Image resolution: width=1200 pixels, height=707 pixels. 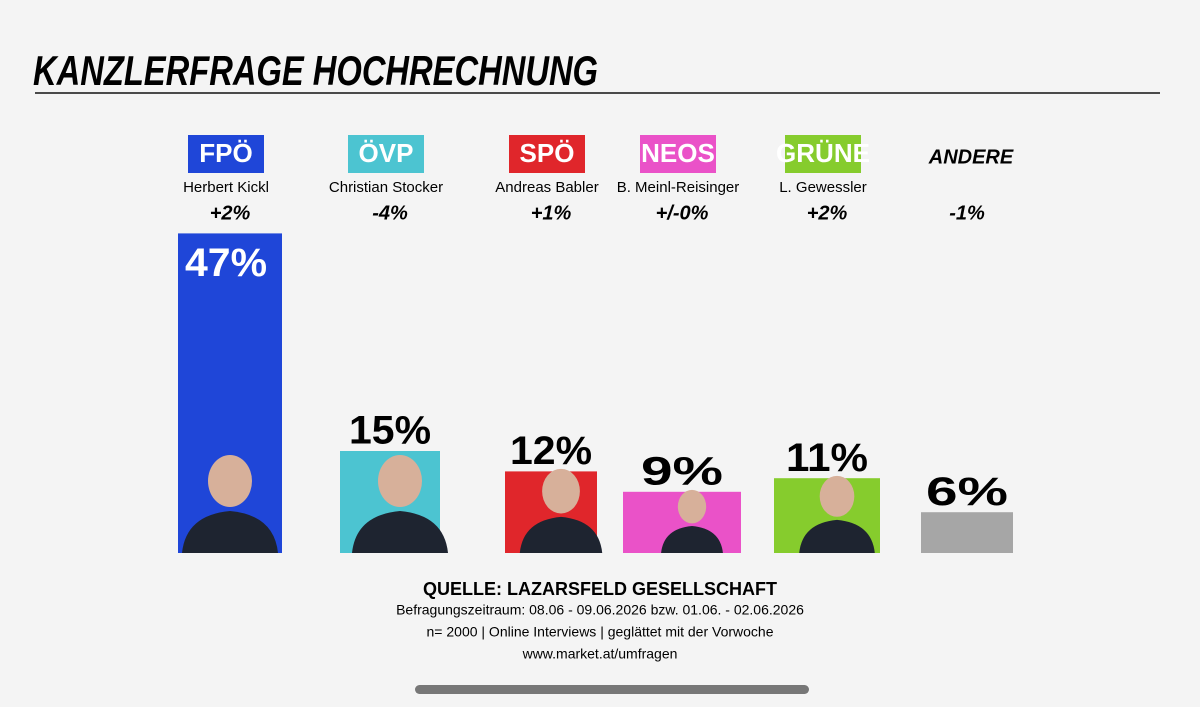 What do you see at coordinates (226, 187) in the screenshot?
I see `candidate-name: Herbert Kickl` at bounding box center [226, 187].